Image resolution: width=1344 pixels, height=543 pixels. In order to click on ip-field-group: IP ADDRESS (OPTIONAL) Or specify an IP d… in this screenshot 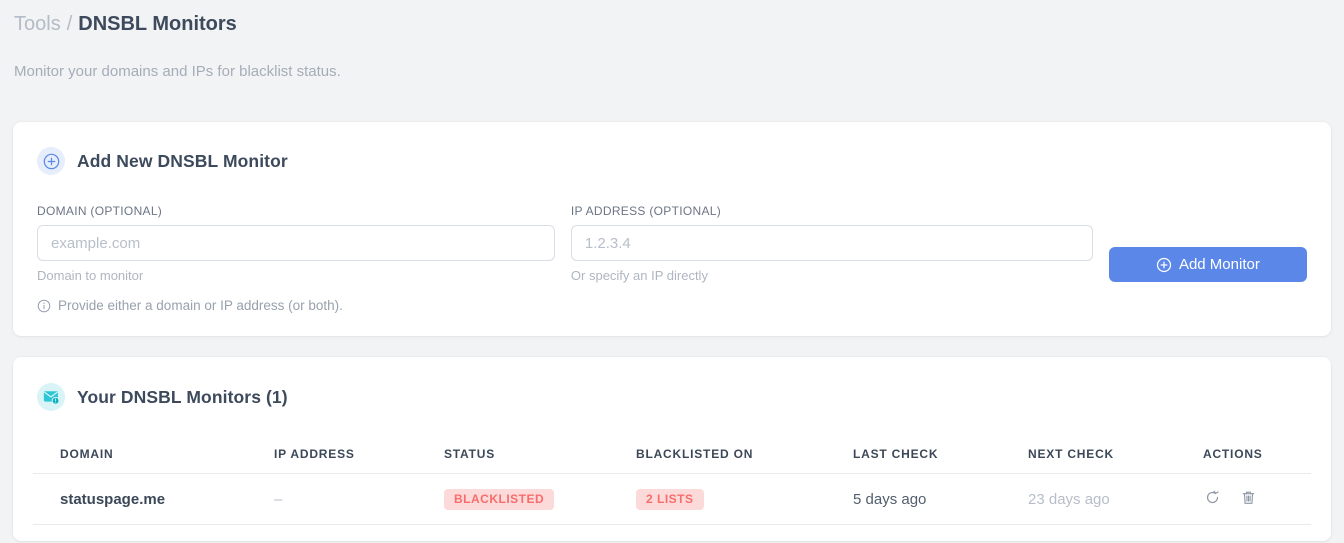, I will do `click(831, 258)`.